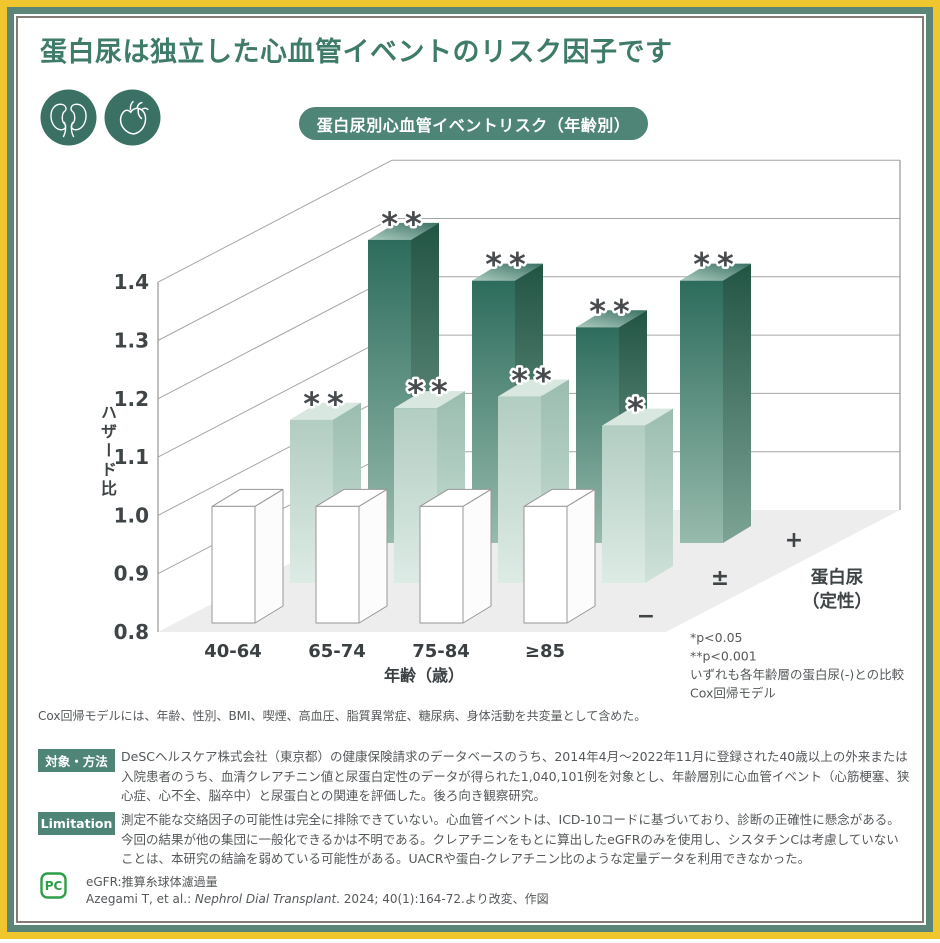  I want to click on limitation-badge: Limitation, so click(76, 823).